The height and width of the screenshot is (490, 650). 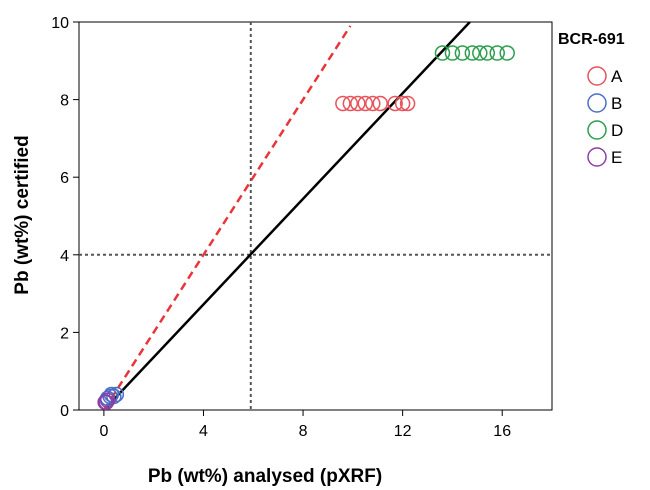 What do you see at coordinates (64, 178) in the screenshot?
I see `y-tick-label: 6` at bounding box center [64, 178].